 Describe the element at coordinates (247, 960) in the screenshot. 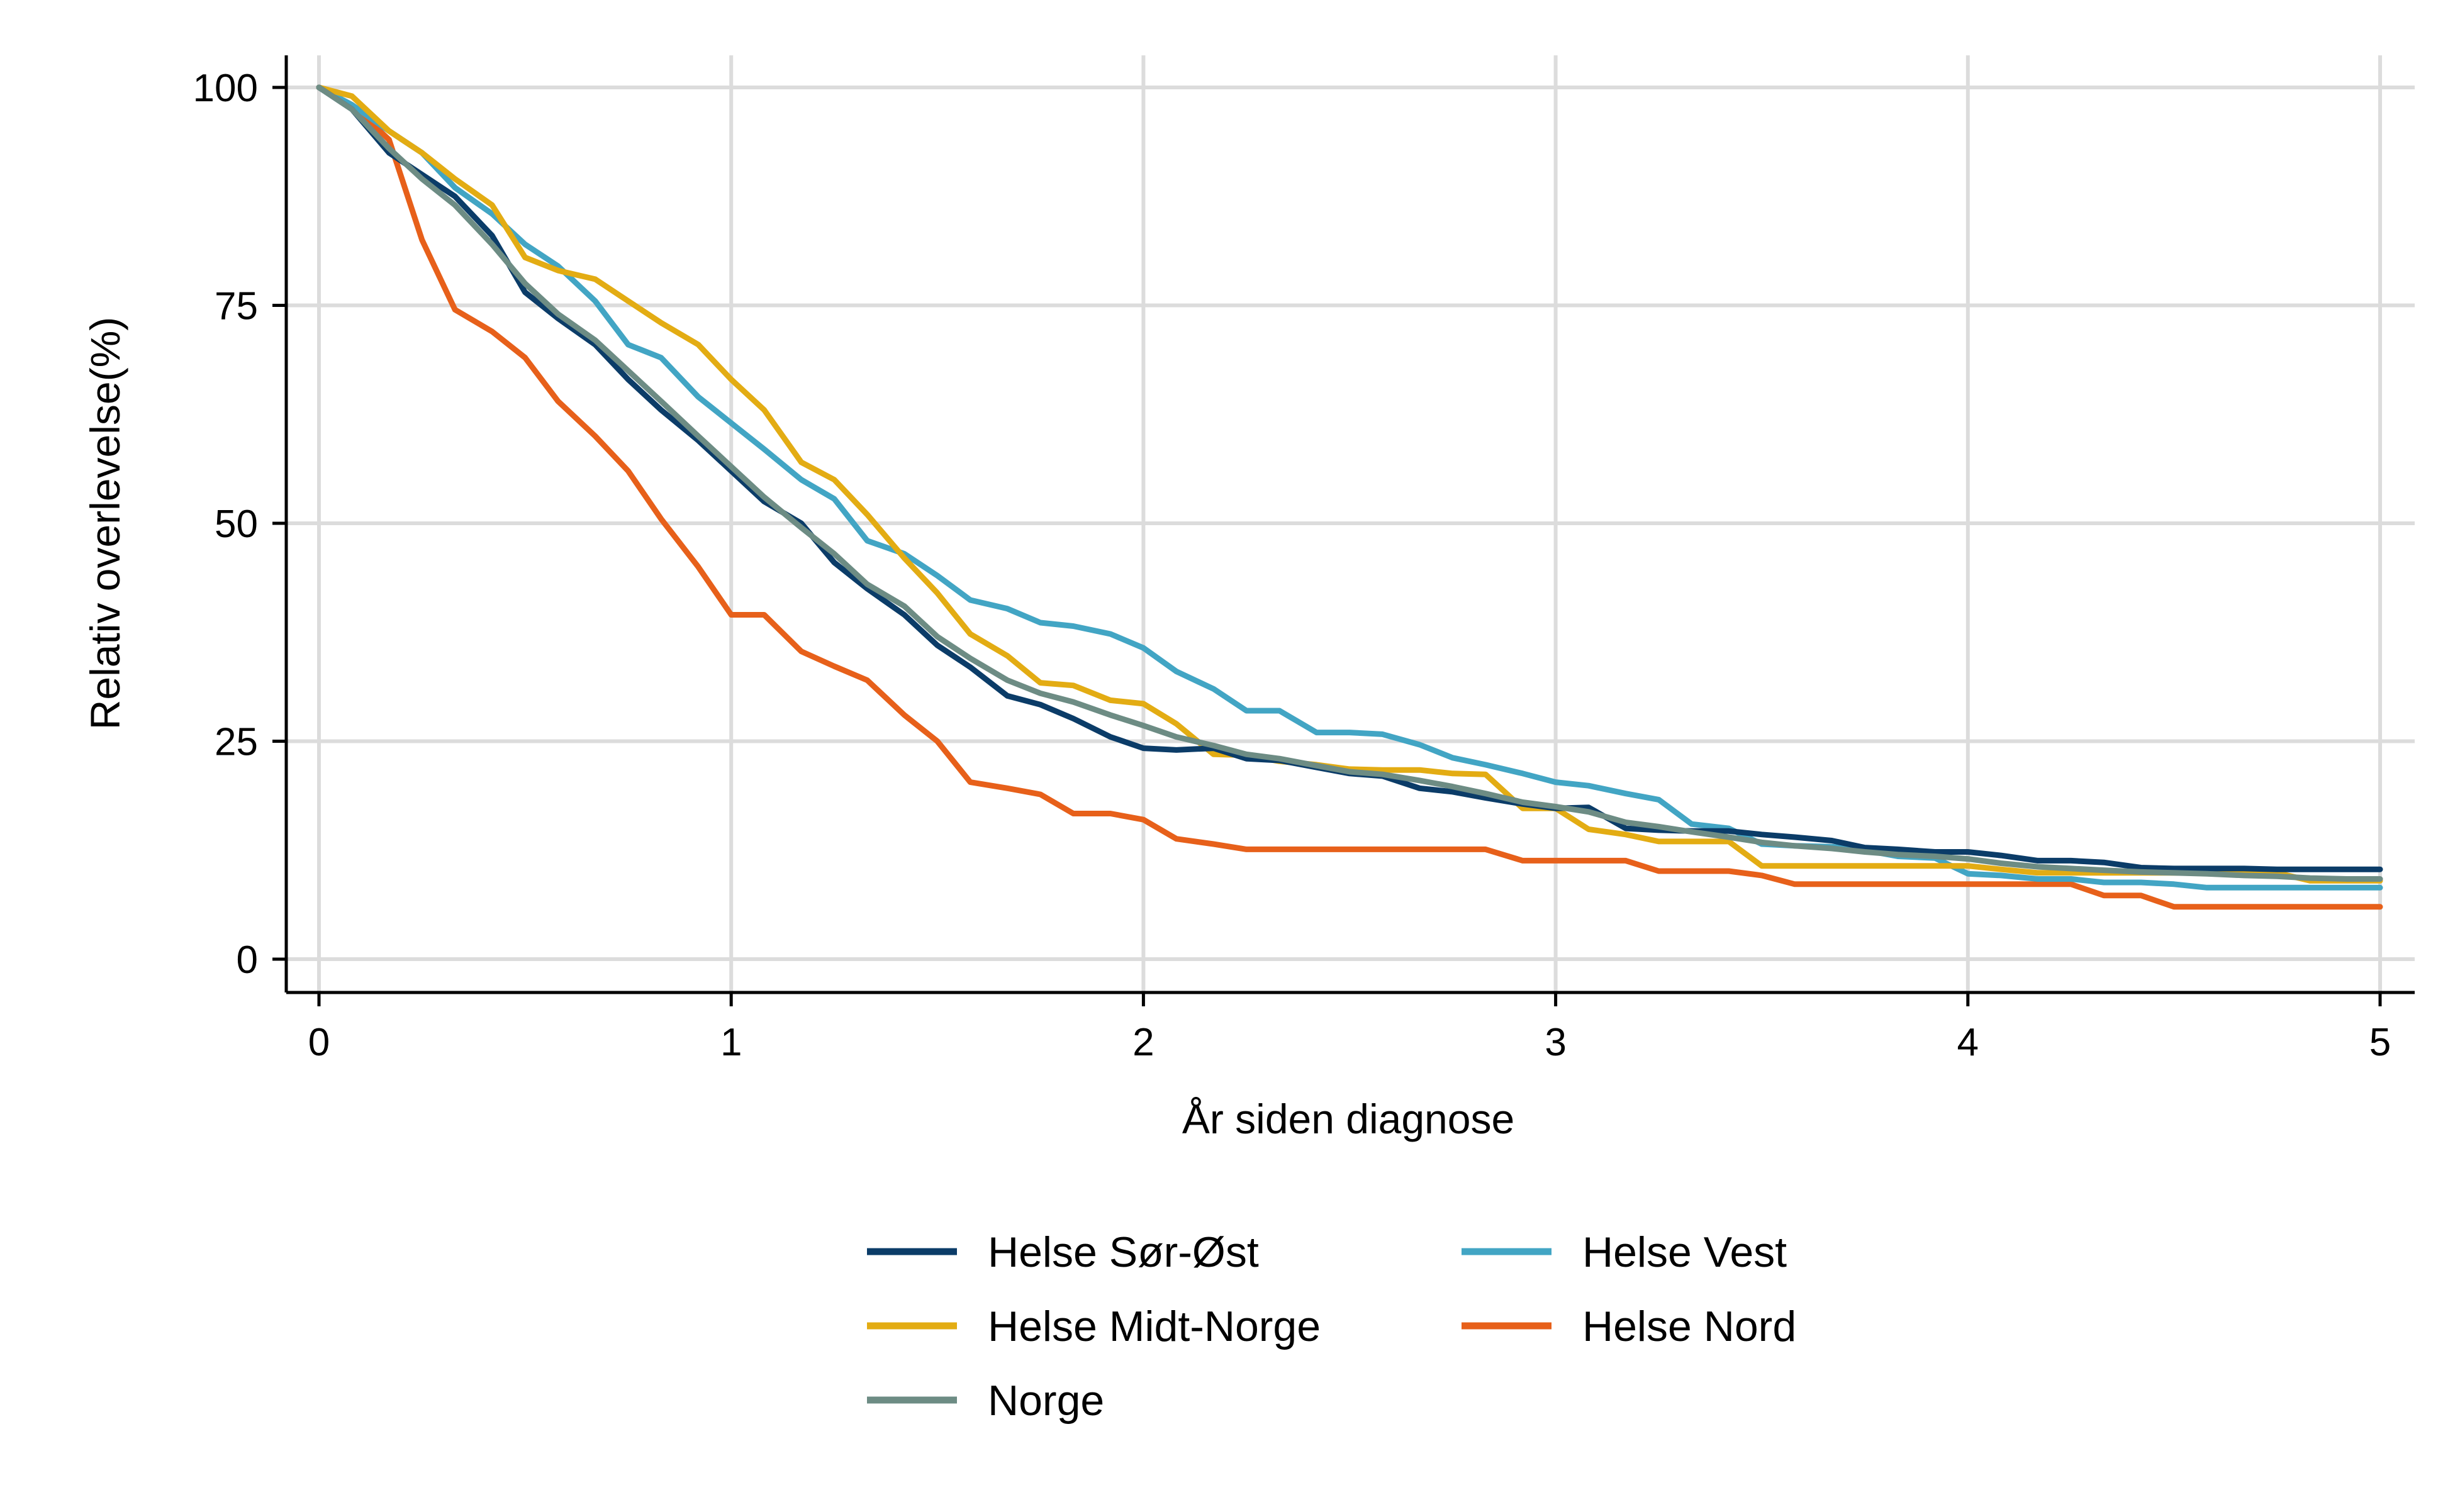

I see `y-tick-label: 0` at that location.